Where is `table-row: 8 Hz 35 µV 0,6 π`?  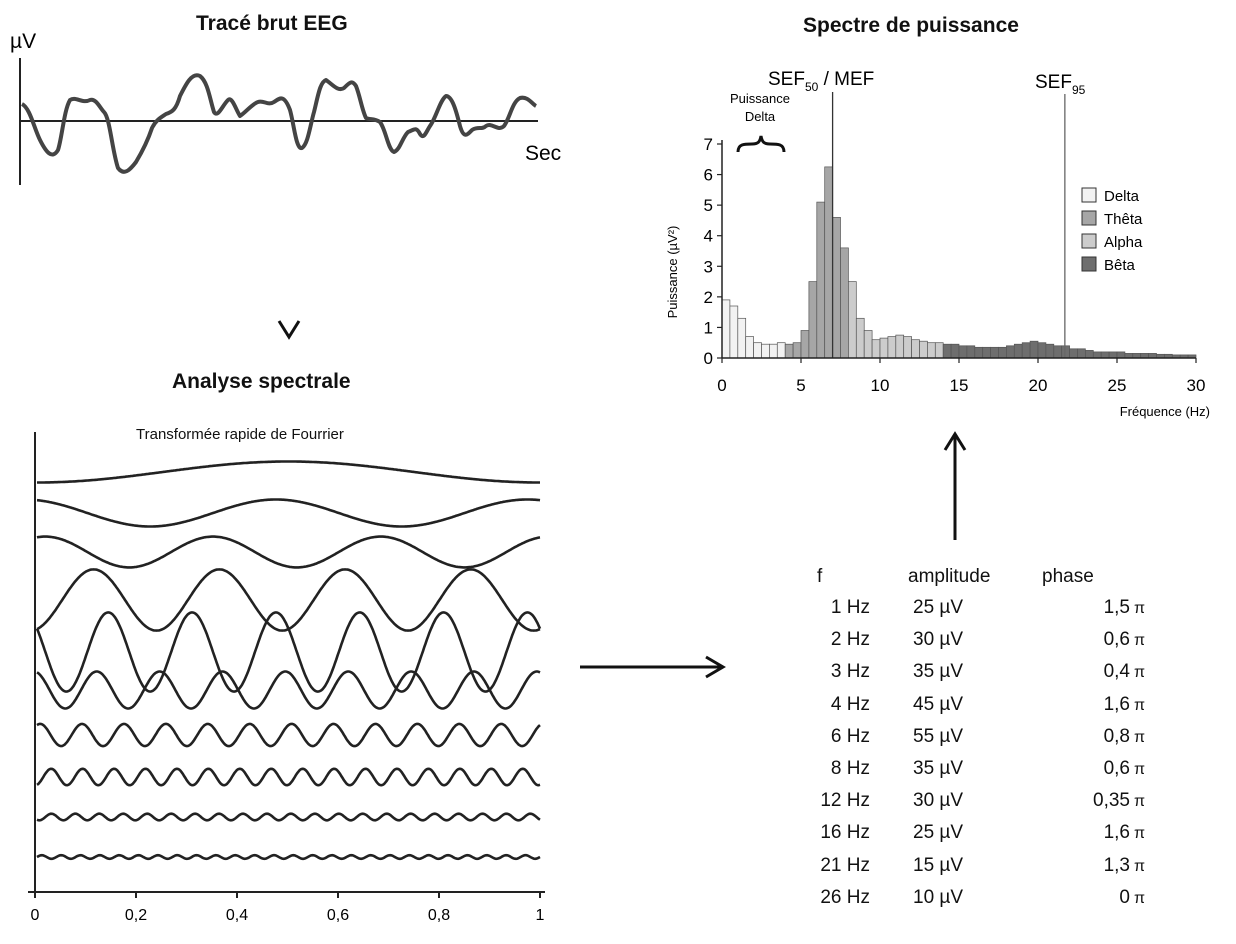 table-row: 8 Hz 35 µV 0,6 π is located at coordinates (970, 773).